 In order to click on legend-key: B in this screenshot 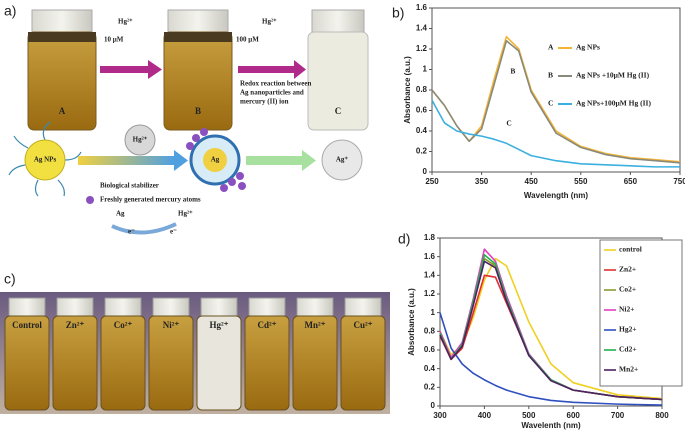, I will do `click(550, 75)`.